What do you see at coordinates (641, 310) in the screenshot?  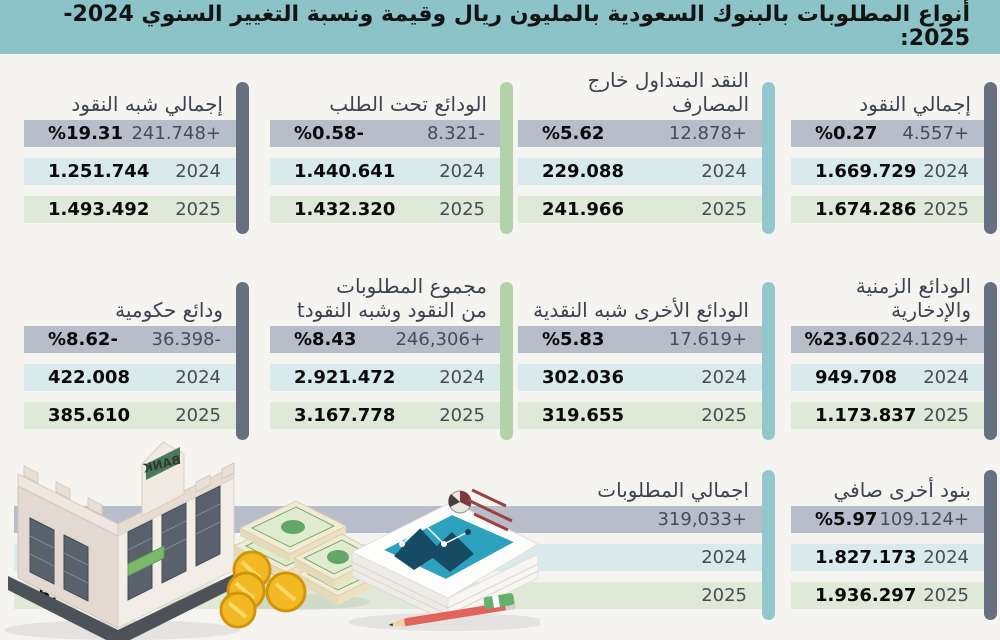 I see `card-title: الودائع الأخرى شبه النقدية` at bounding box center [641, 310].